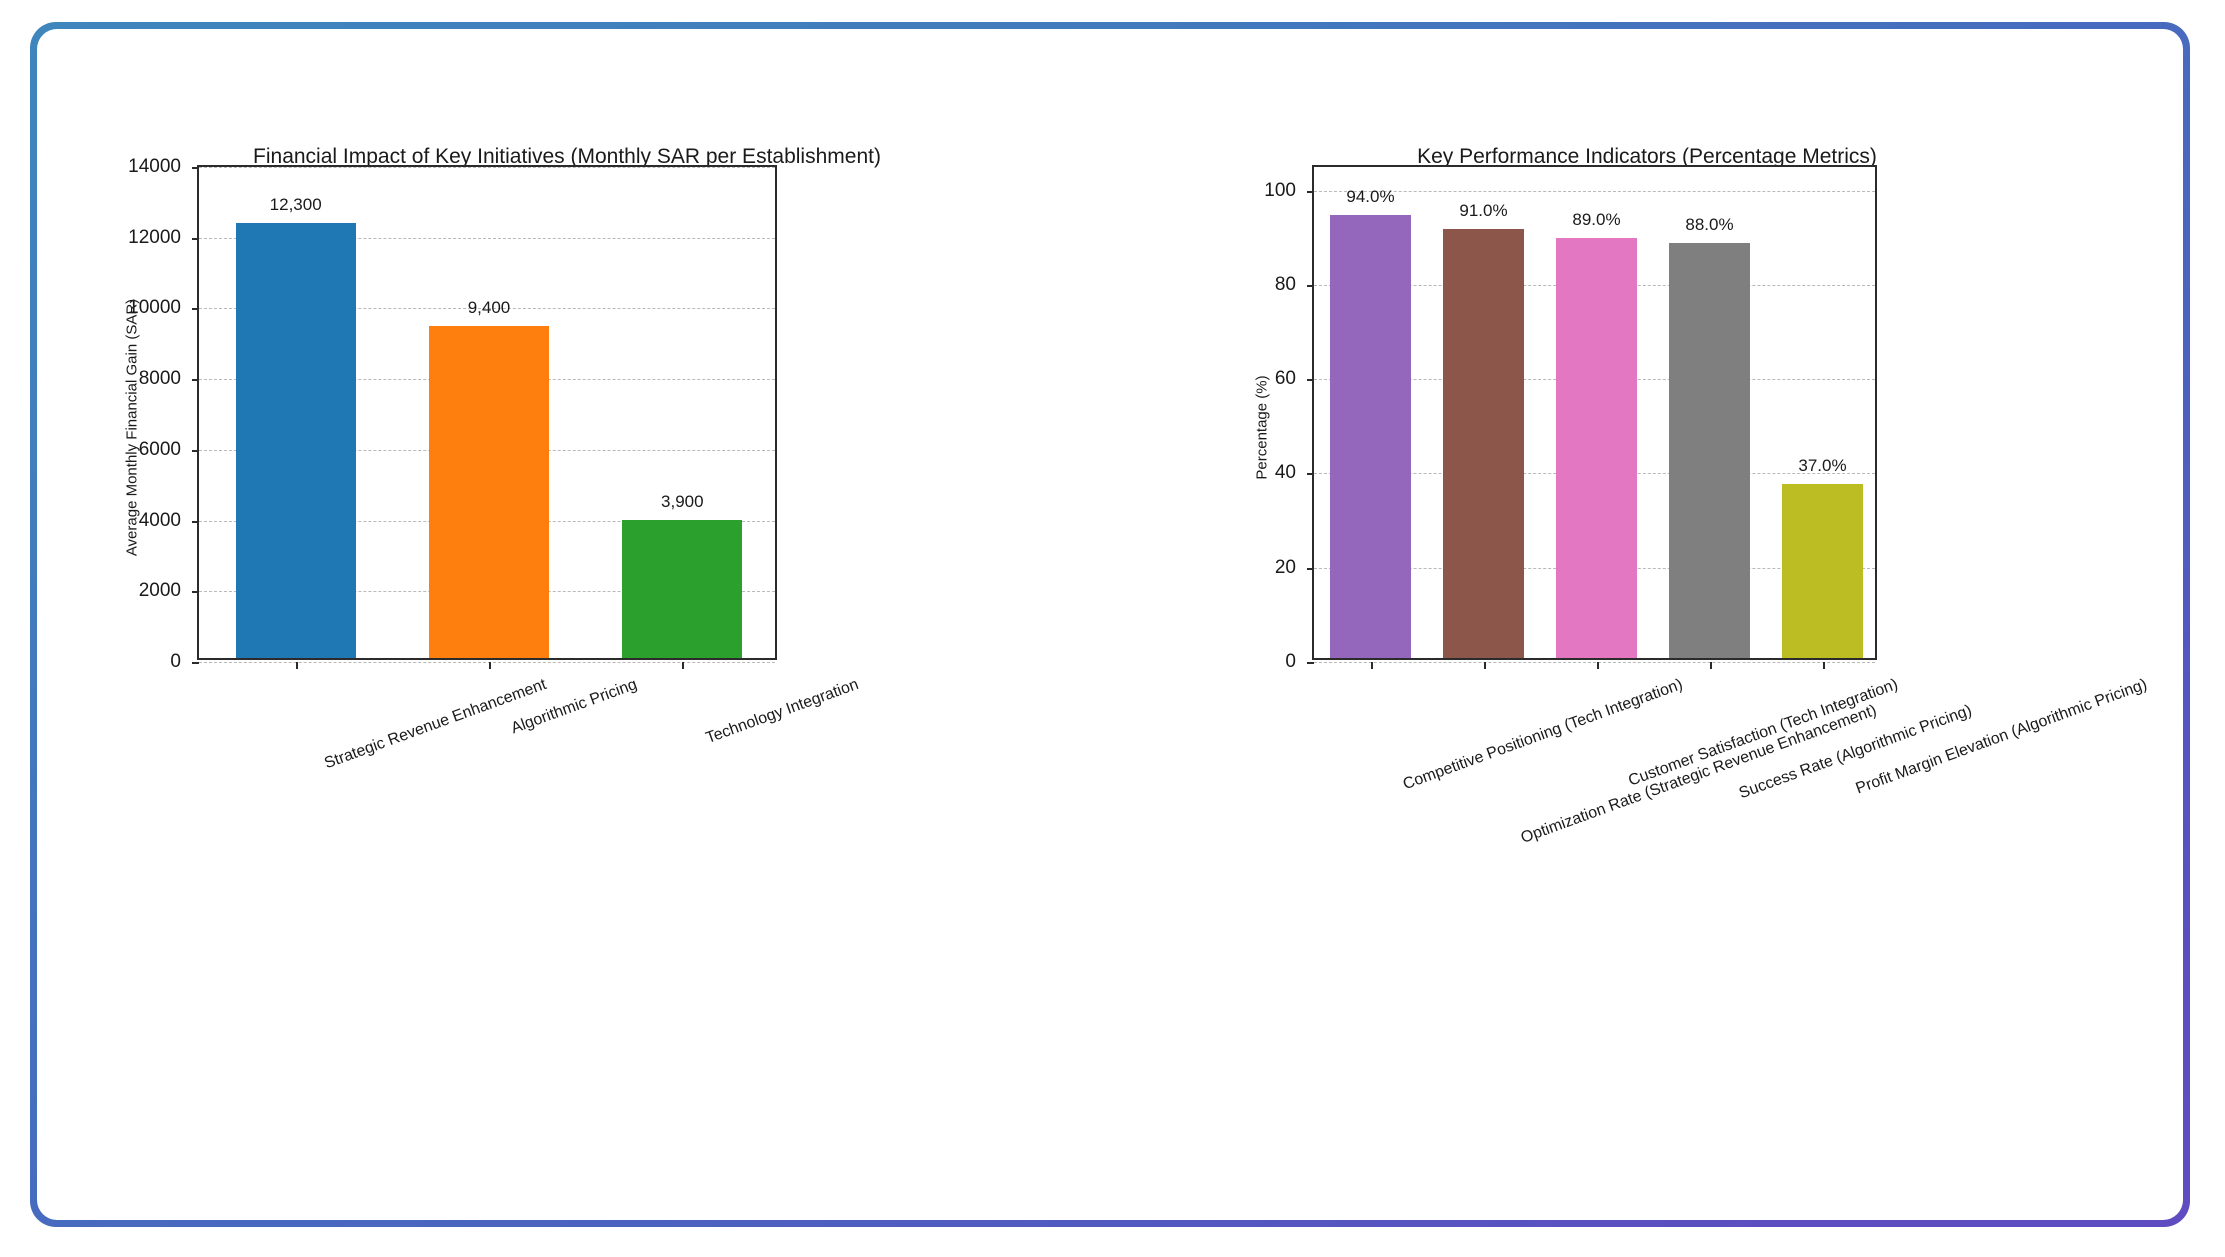 Image resolution: width=2225 pixels, height=1257 pixels. What do you see at coordinates (154, 308) in the screenshot?
I see `y-axis-tick-label: 10000` at bounding box center [154, 308].